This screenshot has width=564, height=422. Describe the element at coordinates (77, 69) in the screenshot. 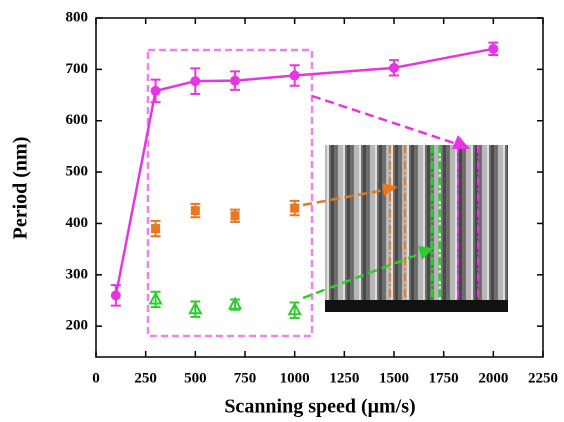

I see `y-tick-label: 700` at that location.